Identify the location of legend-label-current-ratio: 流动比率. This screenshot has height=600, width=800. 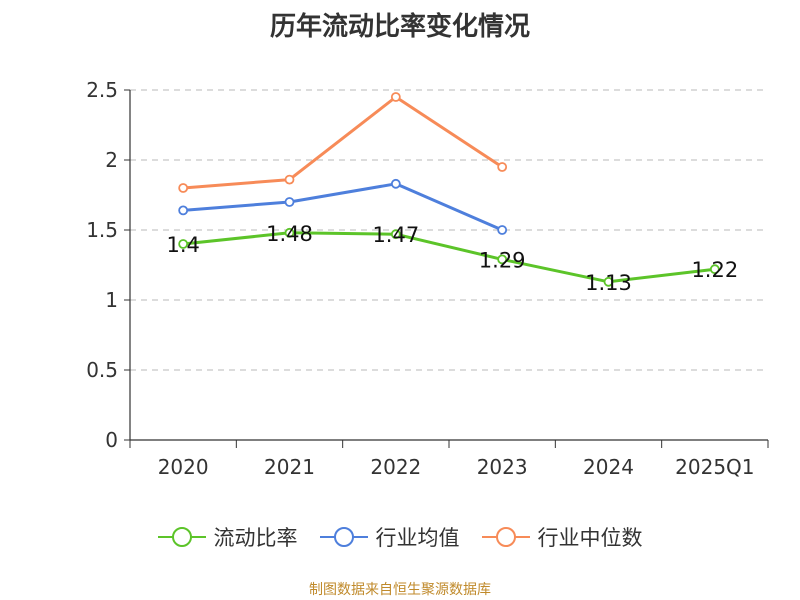
(255, 538).